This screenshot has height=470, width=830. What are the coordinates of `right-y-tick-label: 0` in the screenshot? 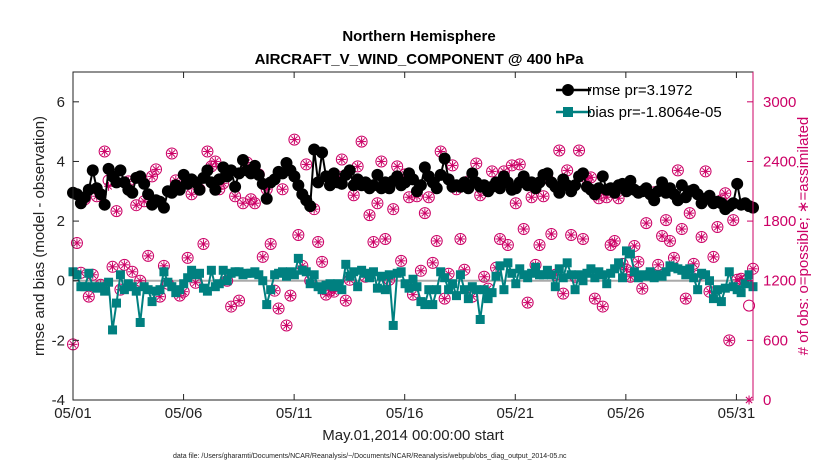 It's located at (767, 400).